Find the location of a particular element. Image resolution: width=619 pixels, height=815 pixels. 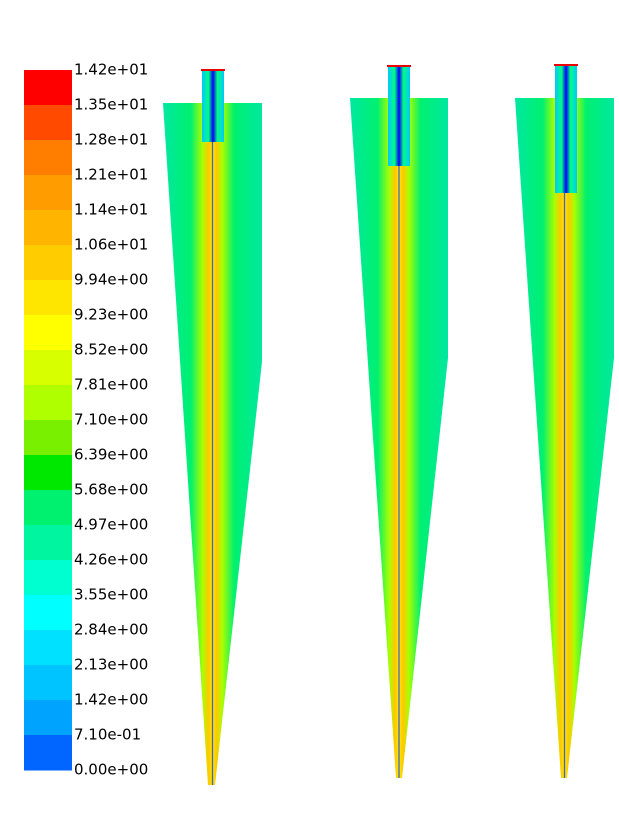

colorbar-label: 5.68e+00 is located at coordinates (111, 490).